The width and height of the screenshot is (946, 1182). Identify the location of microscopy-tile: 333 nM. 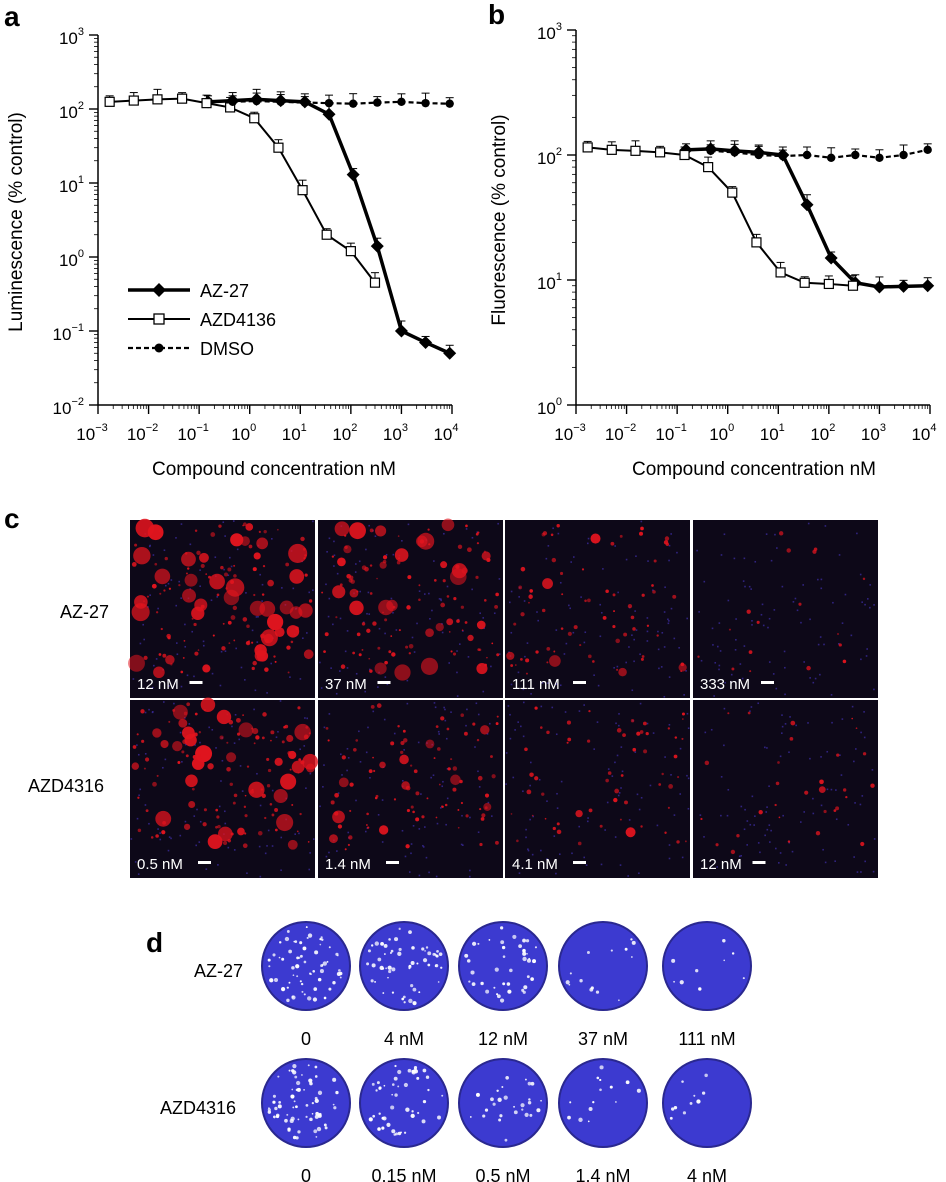
(785, 609).